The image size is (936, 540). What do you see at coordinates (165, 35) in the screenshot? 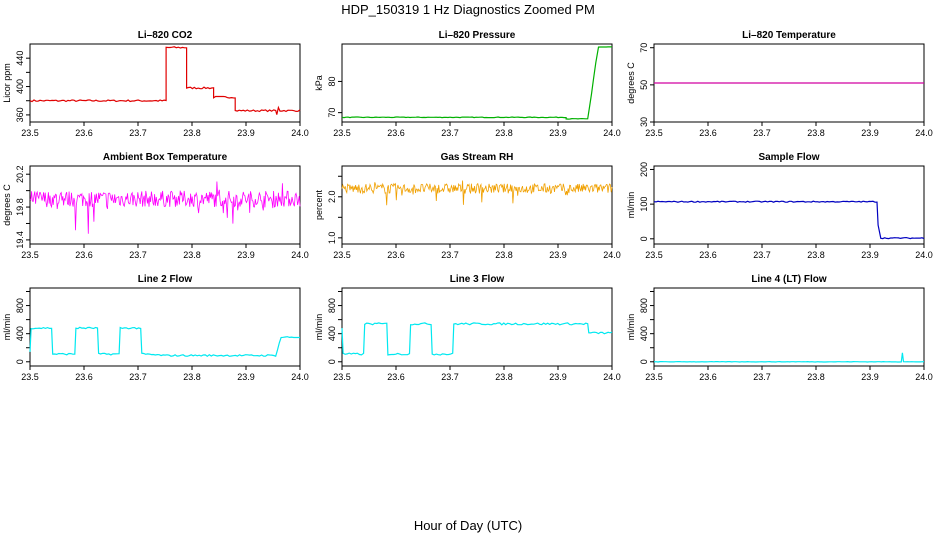
I see `panel-title: Li–820 CO2` at bounding box center [165, 35].